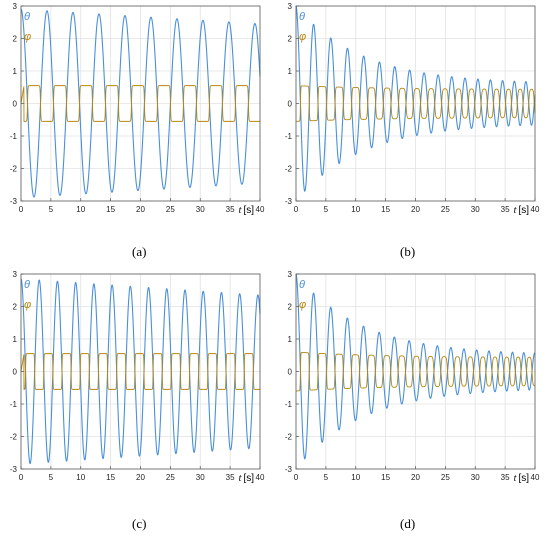 This screenshot has width=550, height=537. Describe the element at coordinates (139, 523) in the screenshot. I see `caption-c: (c)` at that location.